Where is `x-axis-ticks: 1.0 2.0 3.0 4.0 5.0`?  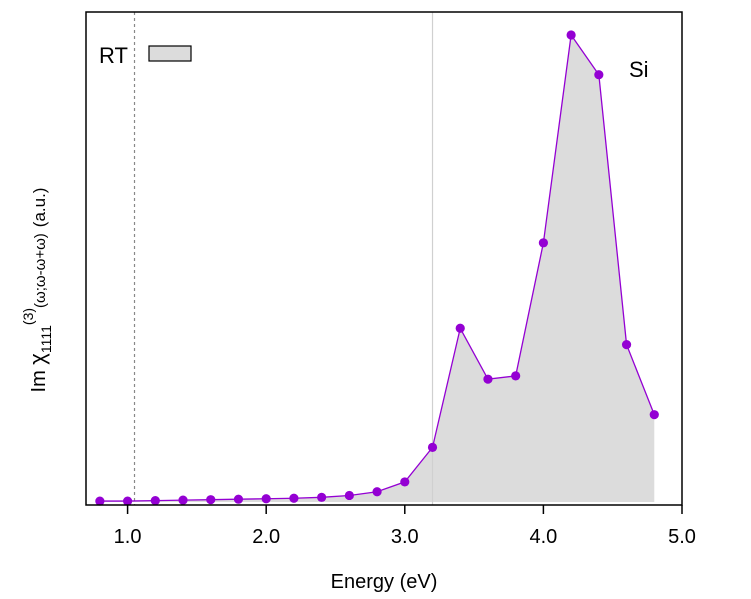
x-axis-ticks: 1.0 2.0 3.0 4.0 5.0 is located at coordinates (405, 526).